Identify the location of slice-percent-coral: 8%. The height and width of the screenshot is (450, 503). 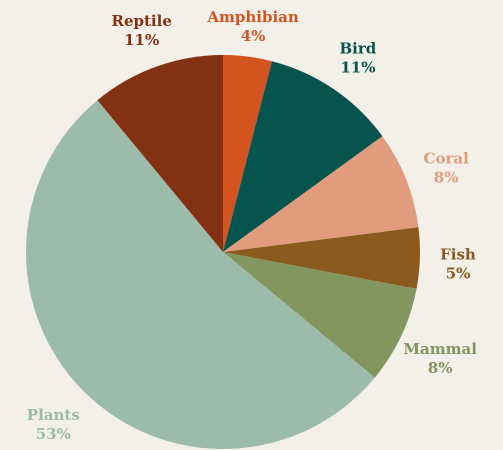
(446, 178).